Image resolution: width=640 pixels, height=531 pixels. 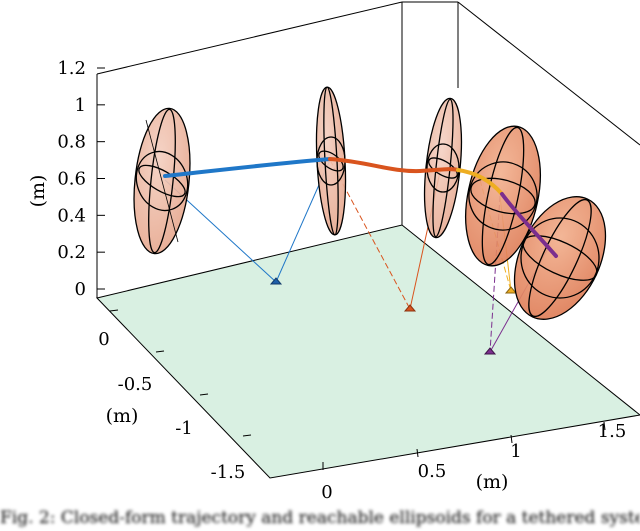 I want to click on x-axis: 0 0.5 1 1.5 (m), so click(x=473, y=462).